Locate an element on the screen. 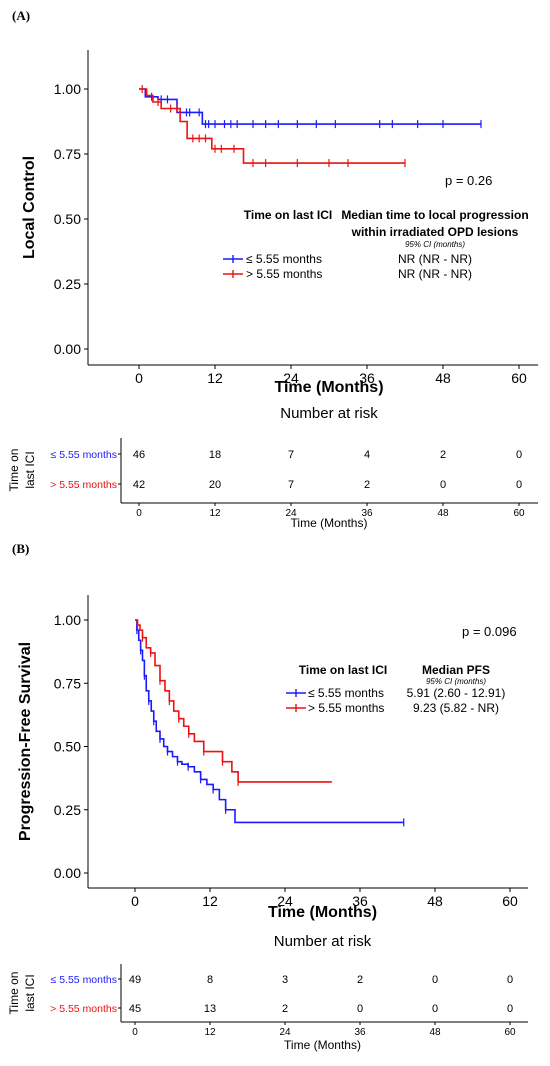 Image resolution: width=550 pixels, height=1066 pixels. panel-a-p-value: p = 0.26 is located at coordinates (468, 180).